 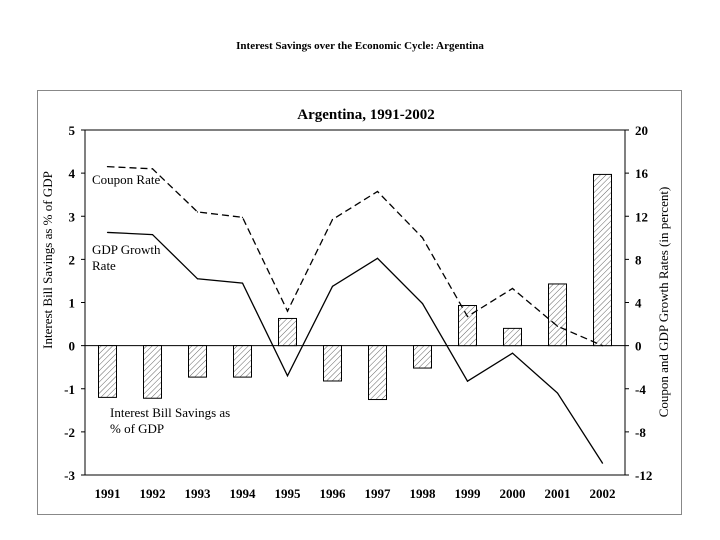 What do you see at coordinates (152, 169) in the screenshot?
I see `point-coupon-rate-1992` at bounding box center [152, 169].